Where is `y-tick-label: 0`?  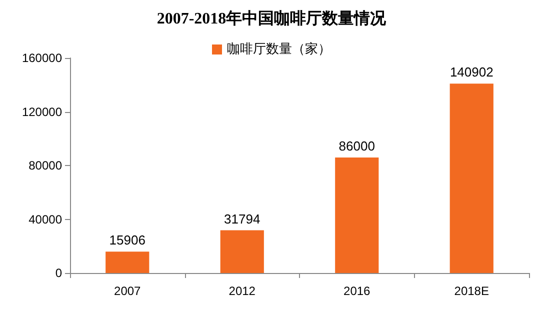
y-tick-label: 0 is located at coordinates (58, 273).